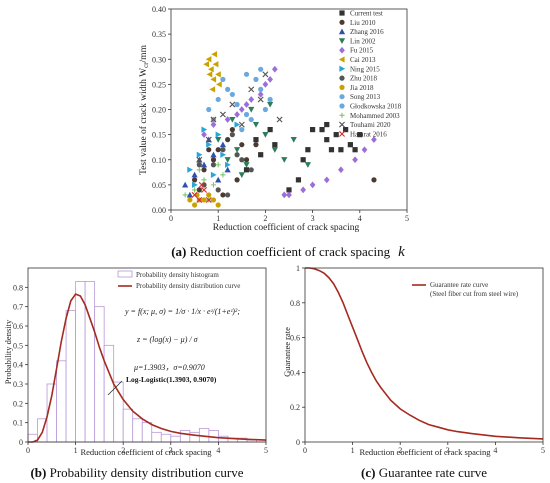 The width and height of the screenshot is (550, 483). I want to click on panel-b-bars, so click(147, 362).